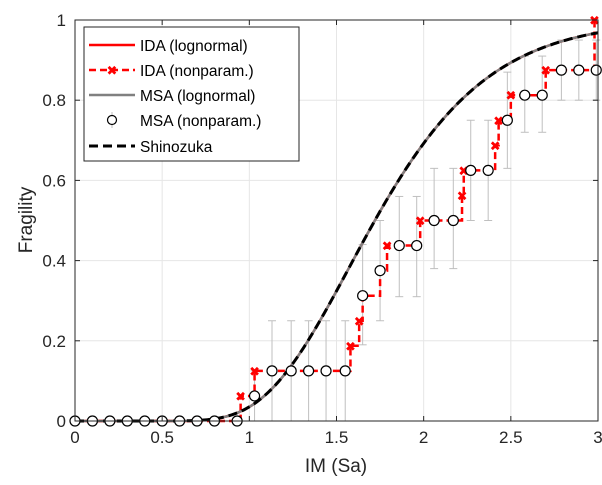 The height and width of the screenshot is (485, 602). Describe the element at coordinates (423, 437) in the screenshot. I see `x-tick-label: 2` at that location.